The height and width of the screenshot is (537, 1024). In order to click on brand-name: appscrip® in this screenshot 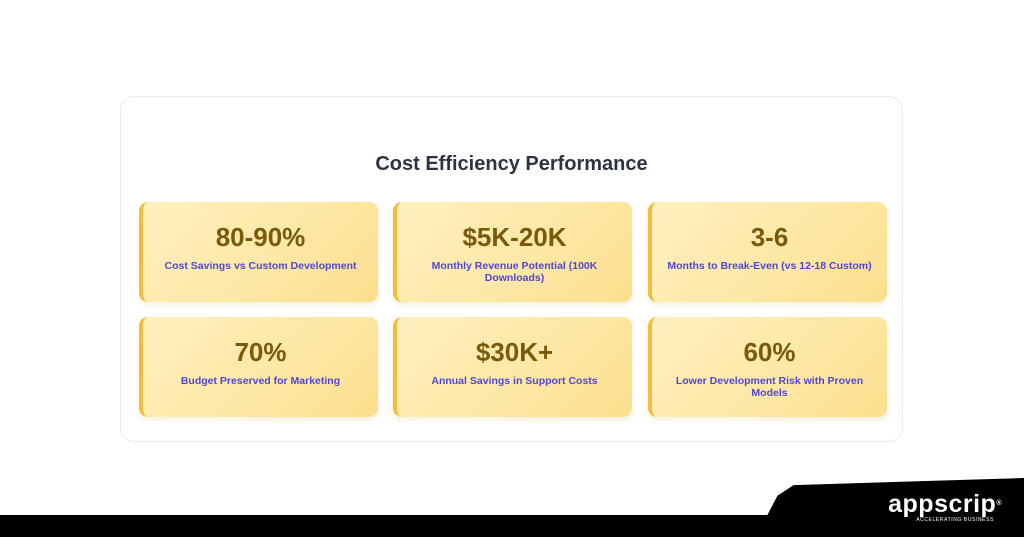, I will do `click(945, 504)`.